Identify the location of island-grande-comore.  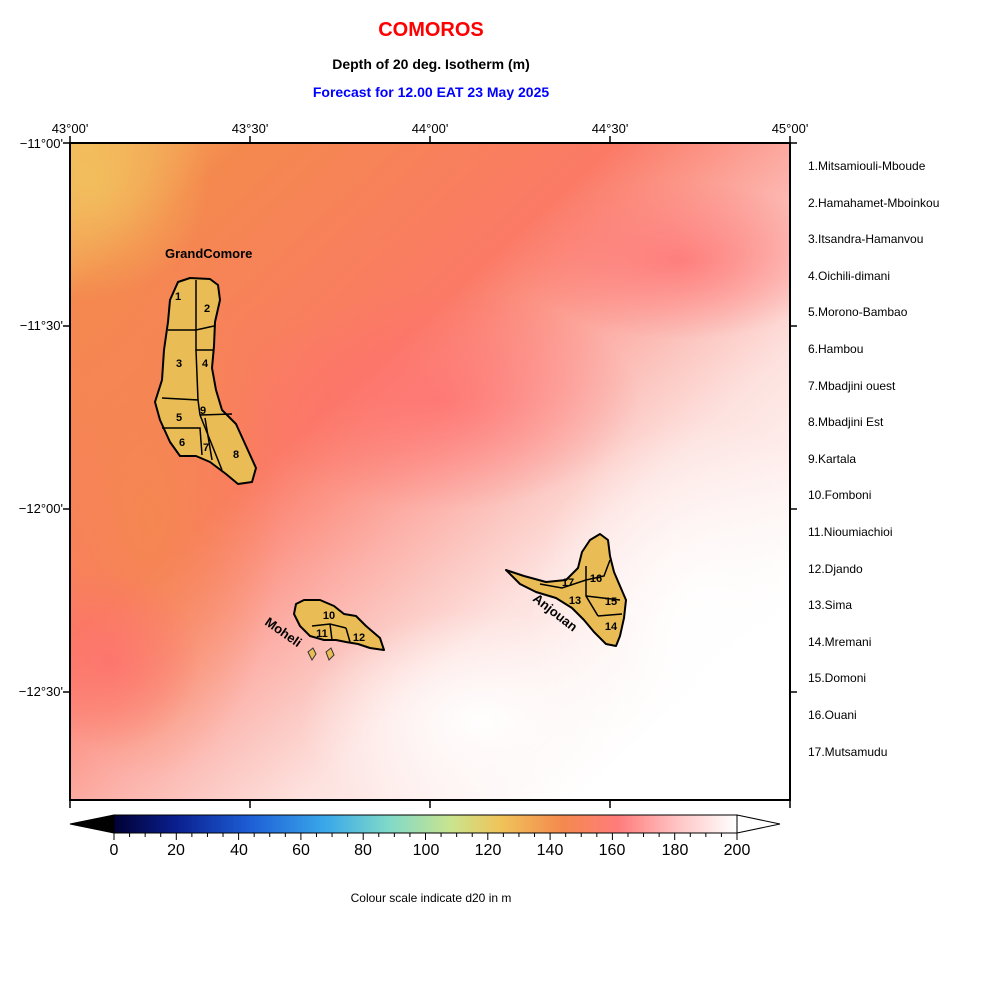
(205, 381).